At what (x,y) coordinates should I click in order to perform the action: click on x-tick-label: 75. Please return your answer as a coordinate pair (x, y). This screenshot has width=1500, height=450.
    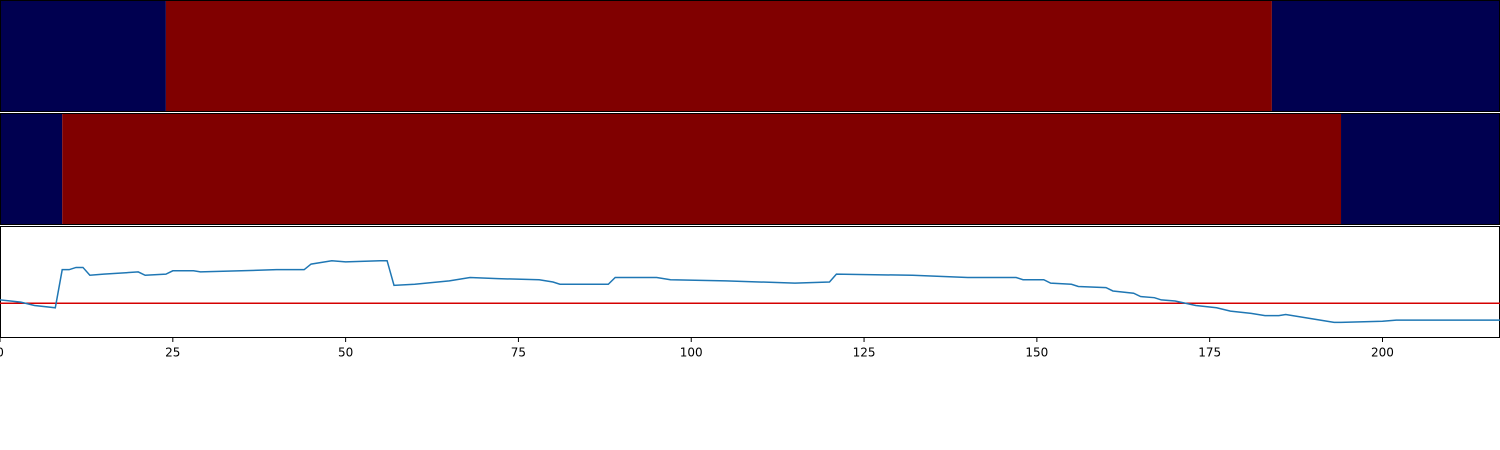
    Looking at the image, I should click on (518, 353).